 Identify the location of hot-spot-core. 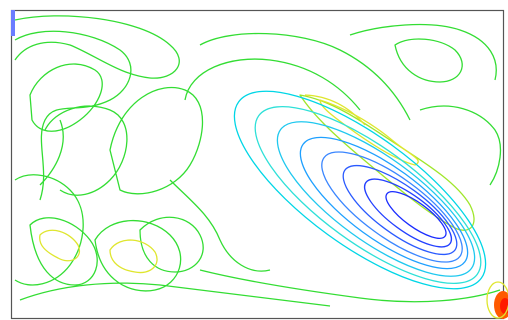
(504, 306).